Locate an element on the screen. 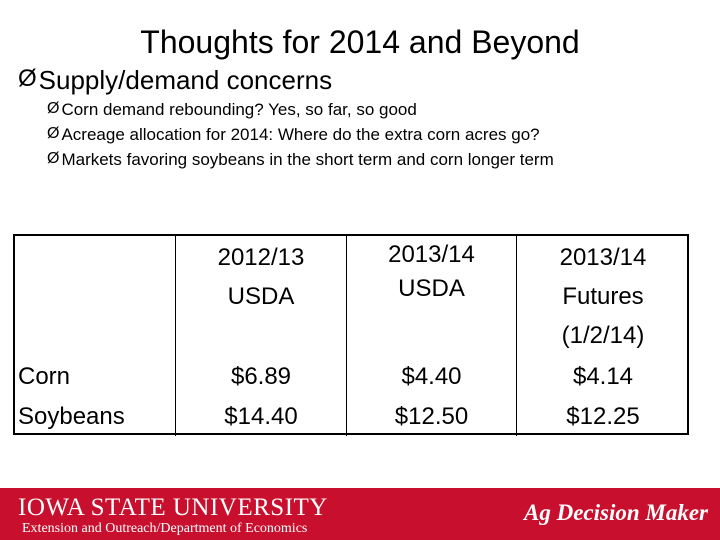 Image resolution: width=720 pixels, height=540 pixels. main-bullet-text: Supply/demand concerns is located at coordinates (185, 80).